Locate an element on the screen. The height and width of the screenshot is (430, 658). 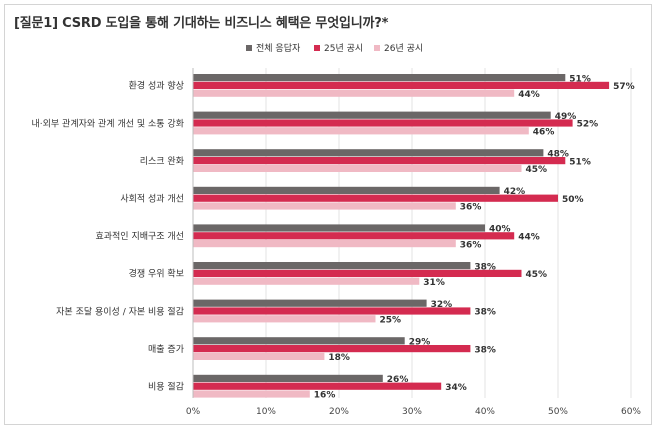
category-label: 비용 절감 is located at coordinates (166, 387).